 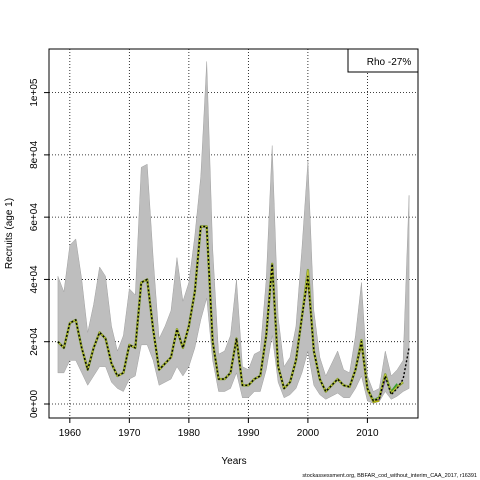 I want to click on y-tick-label: 2e+04, so click(x=34, y=341).